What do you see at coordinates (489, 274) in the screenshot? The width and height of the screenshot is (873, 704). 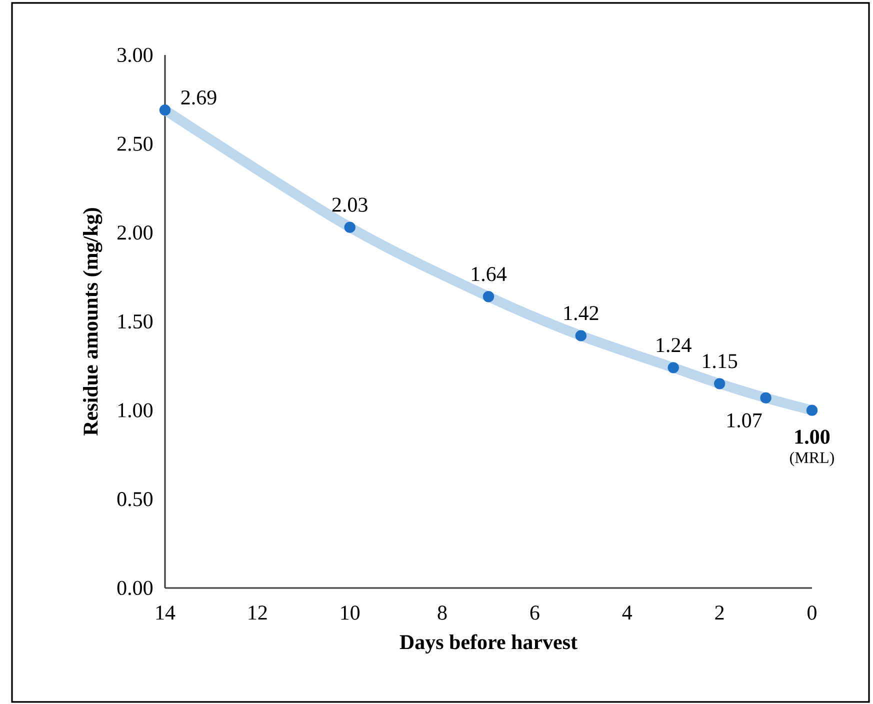 I see `data-label: 1.64` at bounding box center [489, 274].